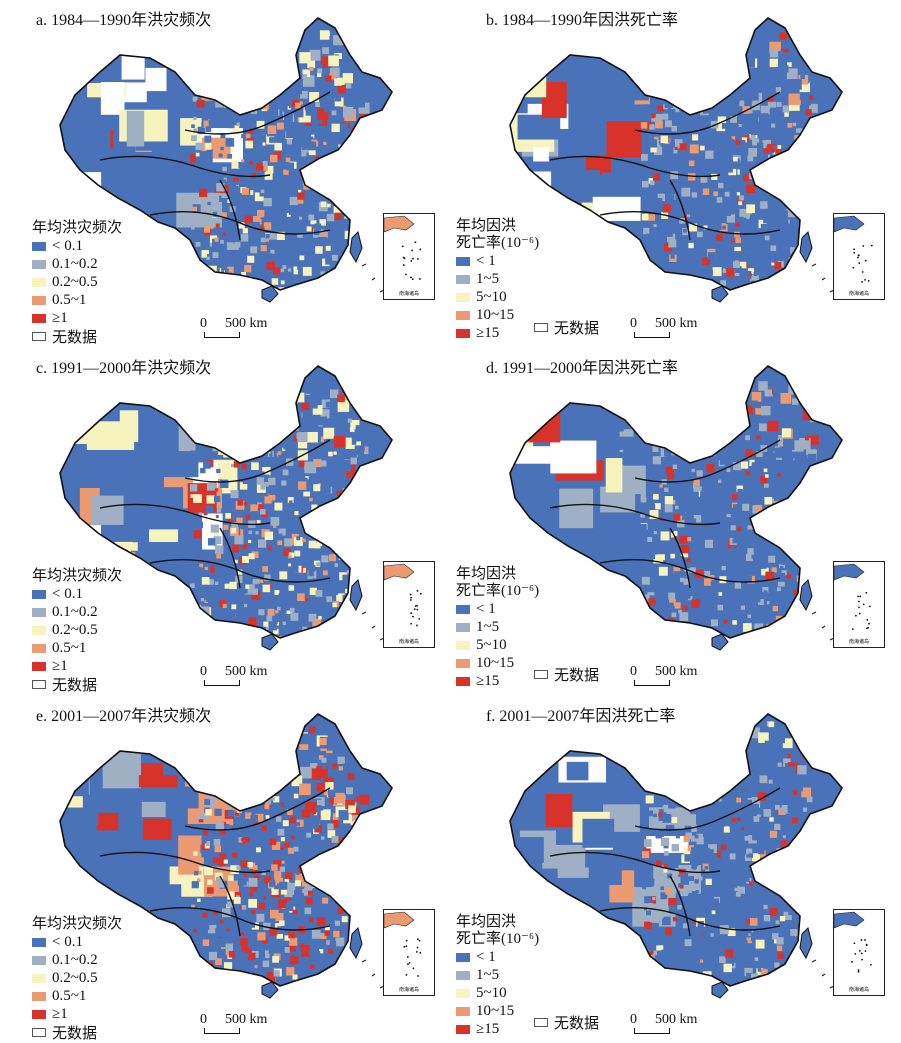 This screenshot has height=1043, width=901. What do you see at coordinates (75, 263) in the screenshot?
I see `legend-label: 0.1~0.2` at bounding box center [75, 263].